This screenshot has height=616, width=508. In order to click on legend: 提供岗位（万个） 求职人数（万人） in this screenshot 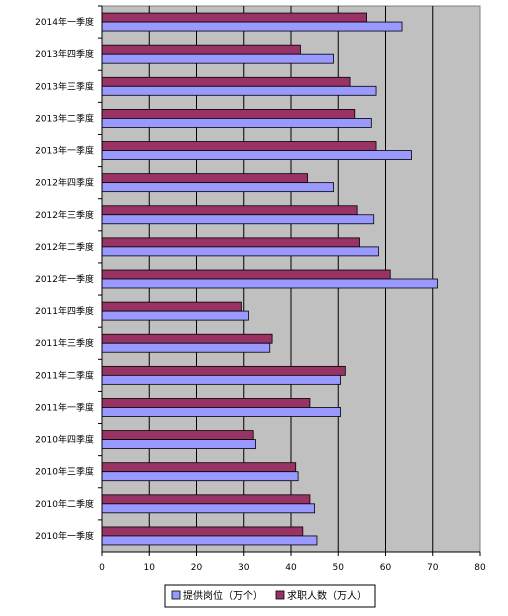, I will do `click(270, 596)`.